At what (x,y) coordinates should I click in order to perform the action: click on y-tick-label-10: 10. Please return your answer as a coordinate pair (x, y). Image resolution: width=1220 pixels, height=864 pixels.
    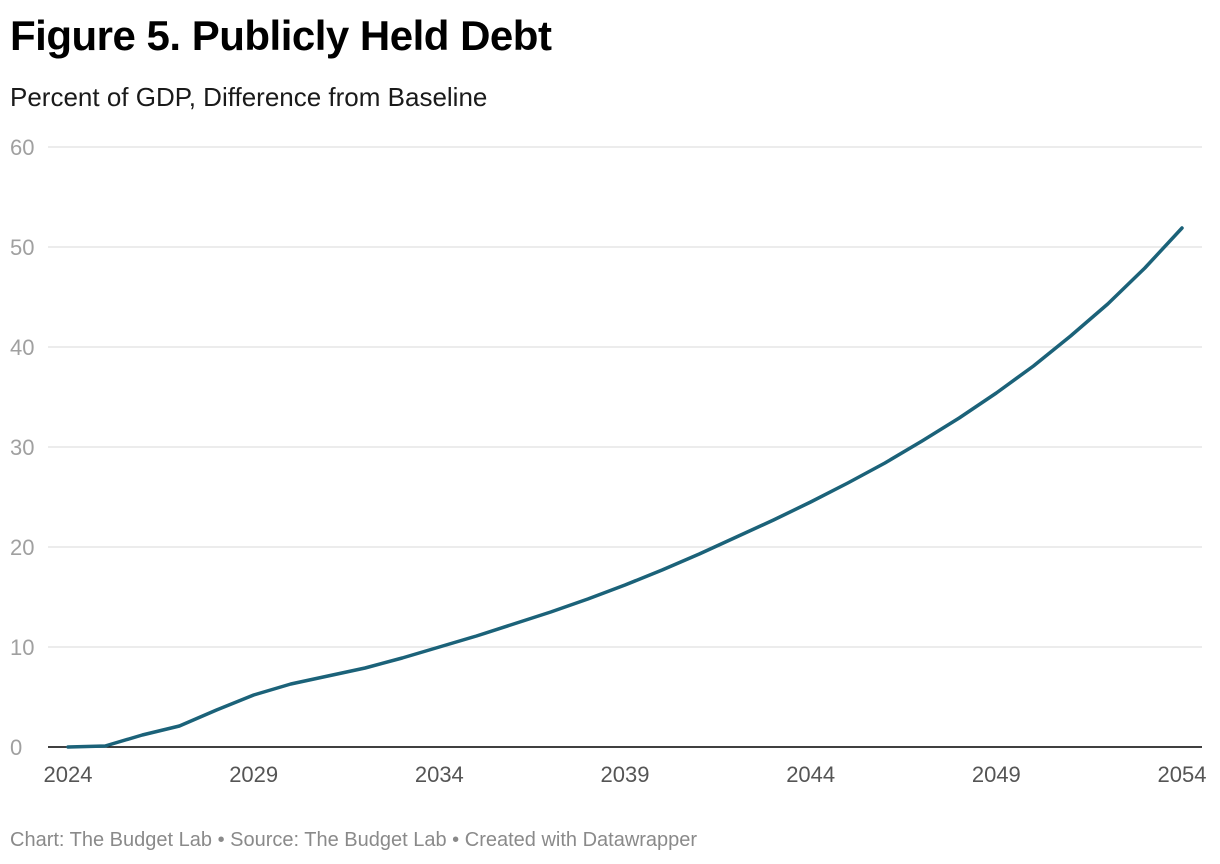
    Looking at the image, I should click on (22, 647).